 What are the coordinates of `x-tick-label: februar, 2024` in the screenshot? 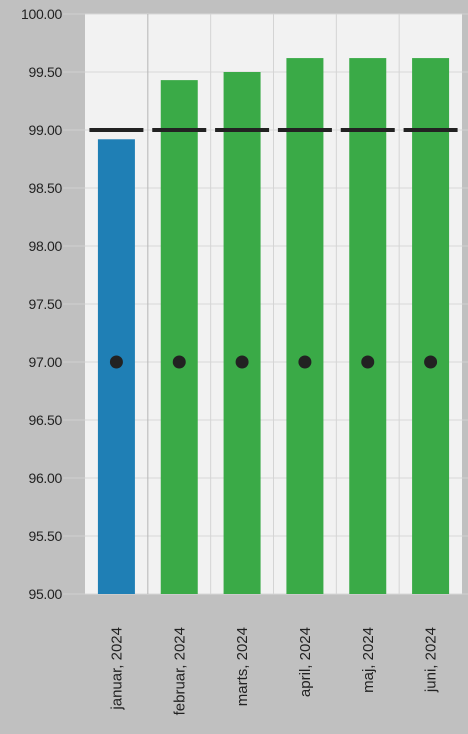 It's located at (179, 671).